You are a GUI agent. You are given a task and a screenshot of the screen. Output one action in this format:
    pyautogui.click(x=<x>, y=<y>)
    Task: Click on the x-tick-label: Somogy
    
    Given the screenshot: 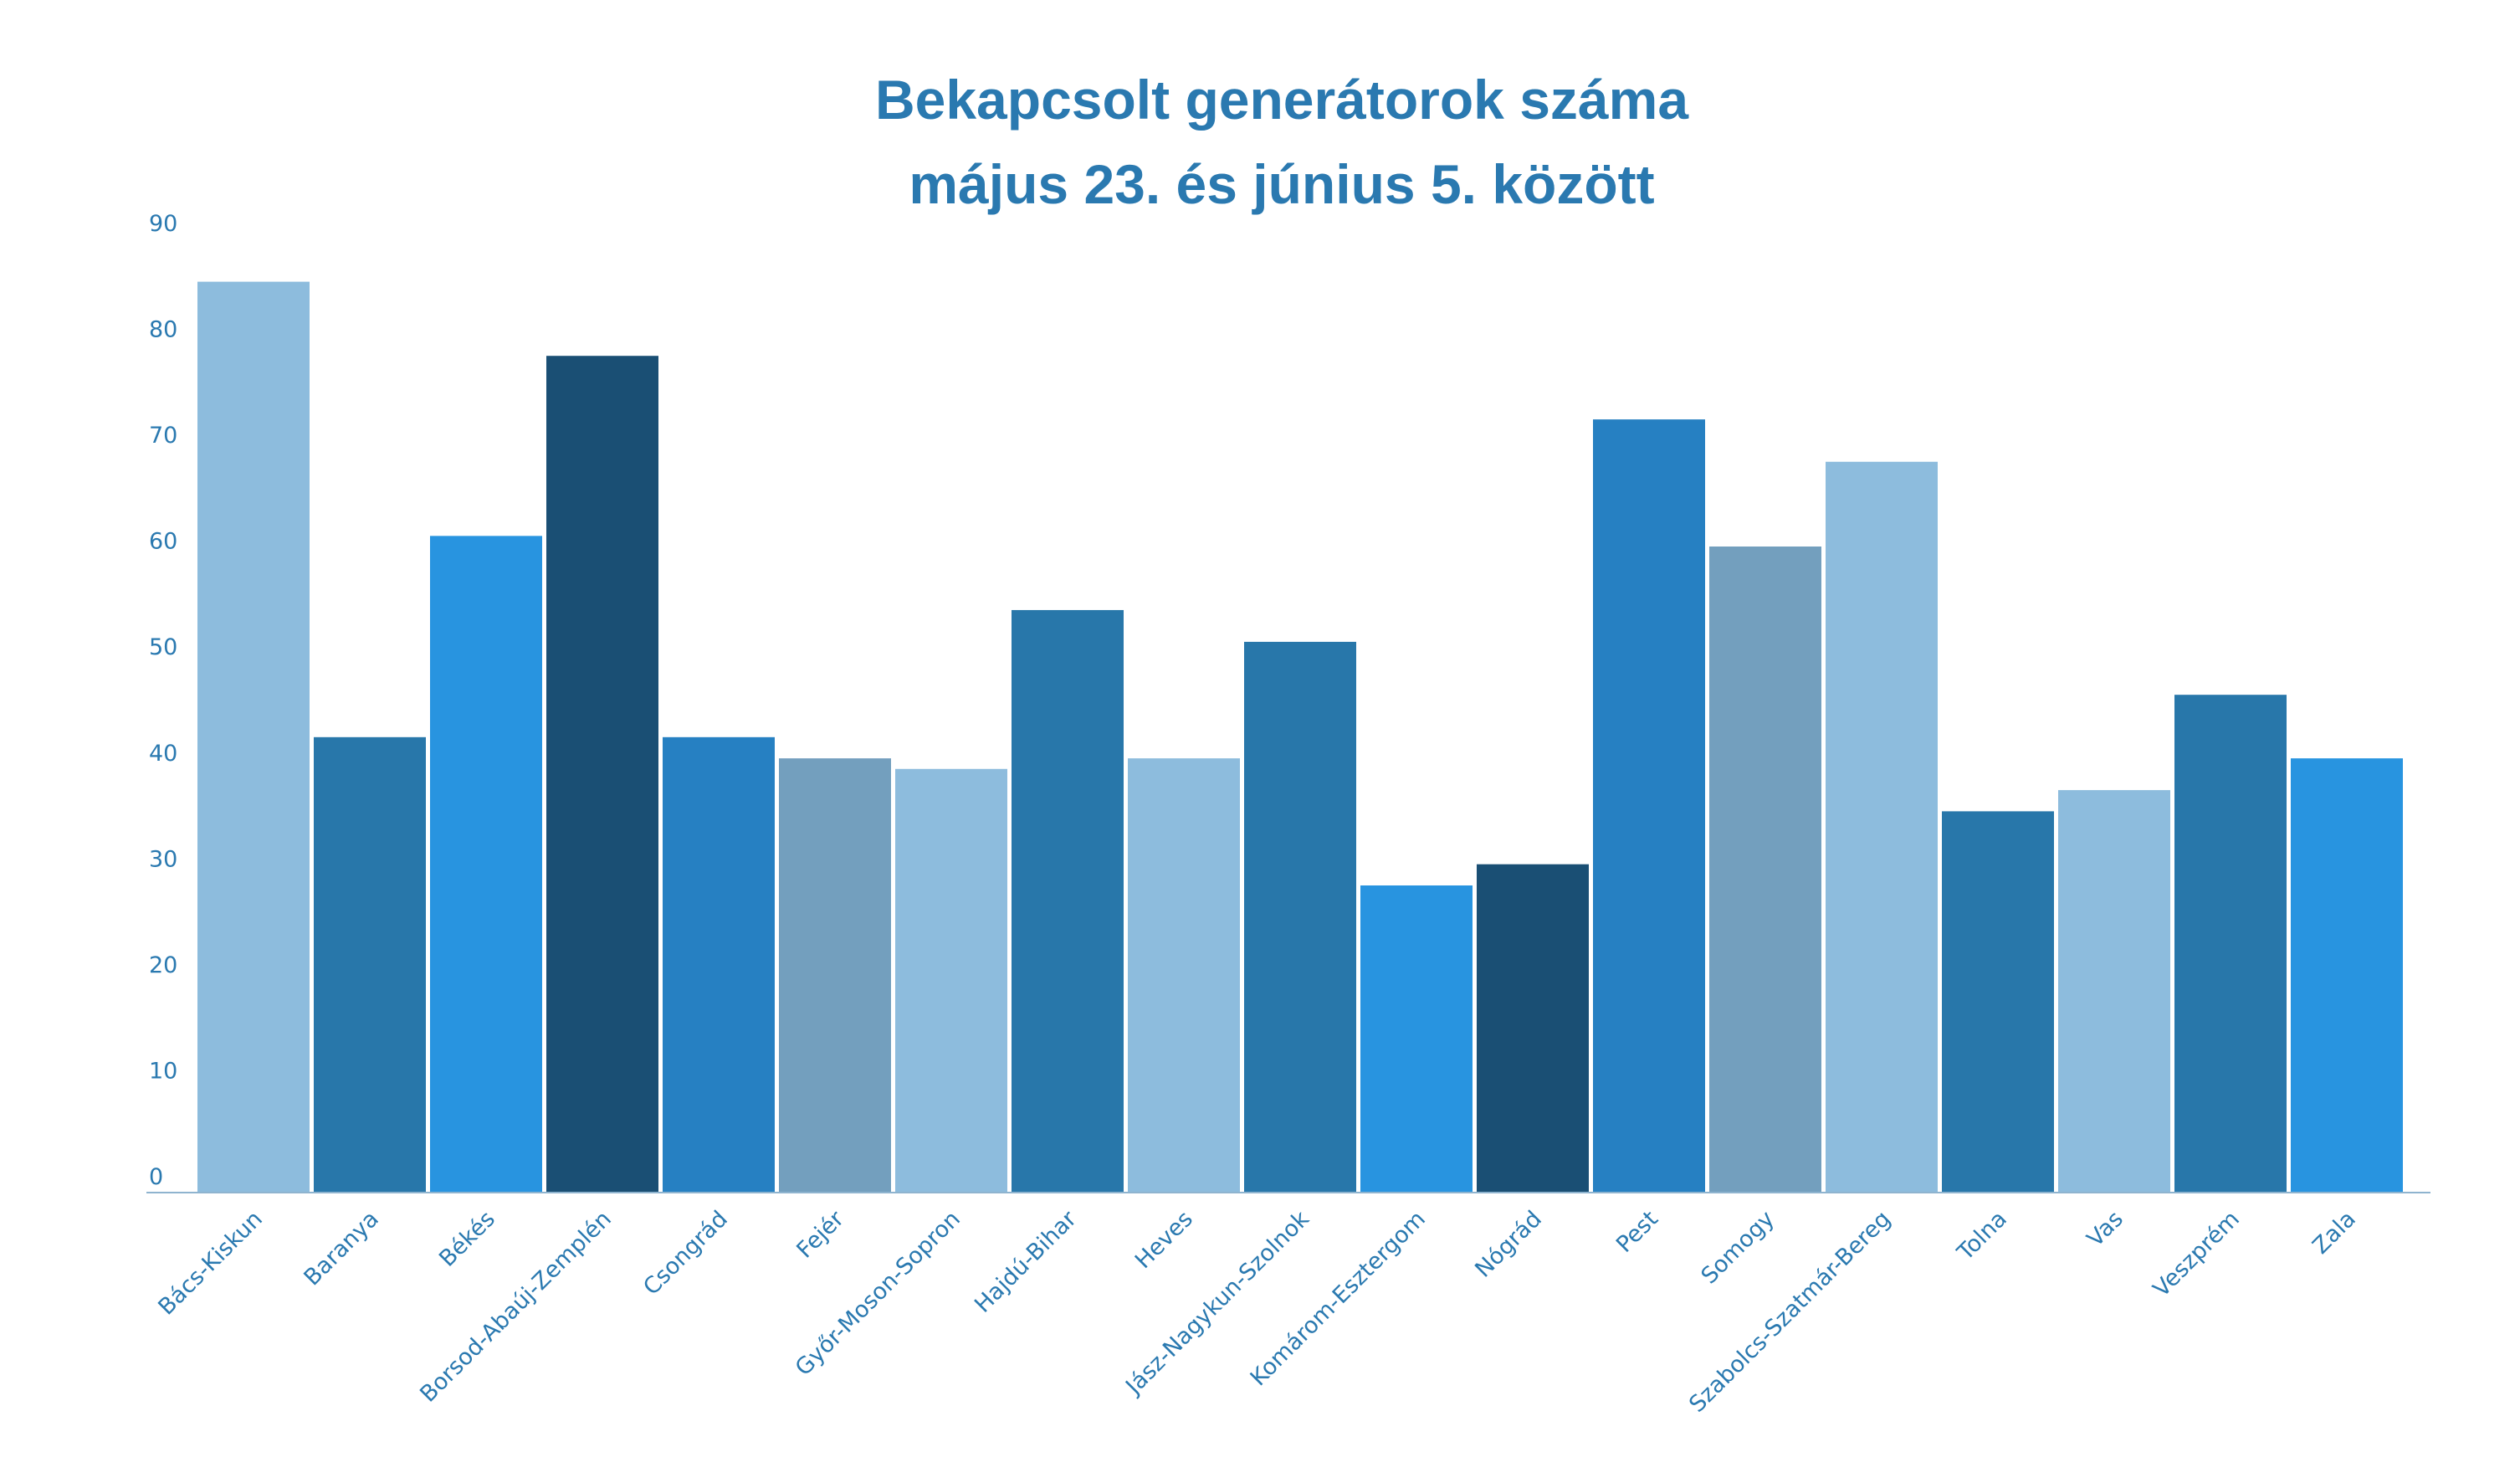 What is the action you would take?
    pyautogui.click(x=1738, y=1248)
    